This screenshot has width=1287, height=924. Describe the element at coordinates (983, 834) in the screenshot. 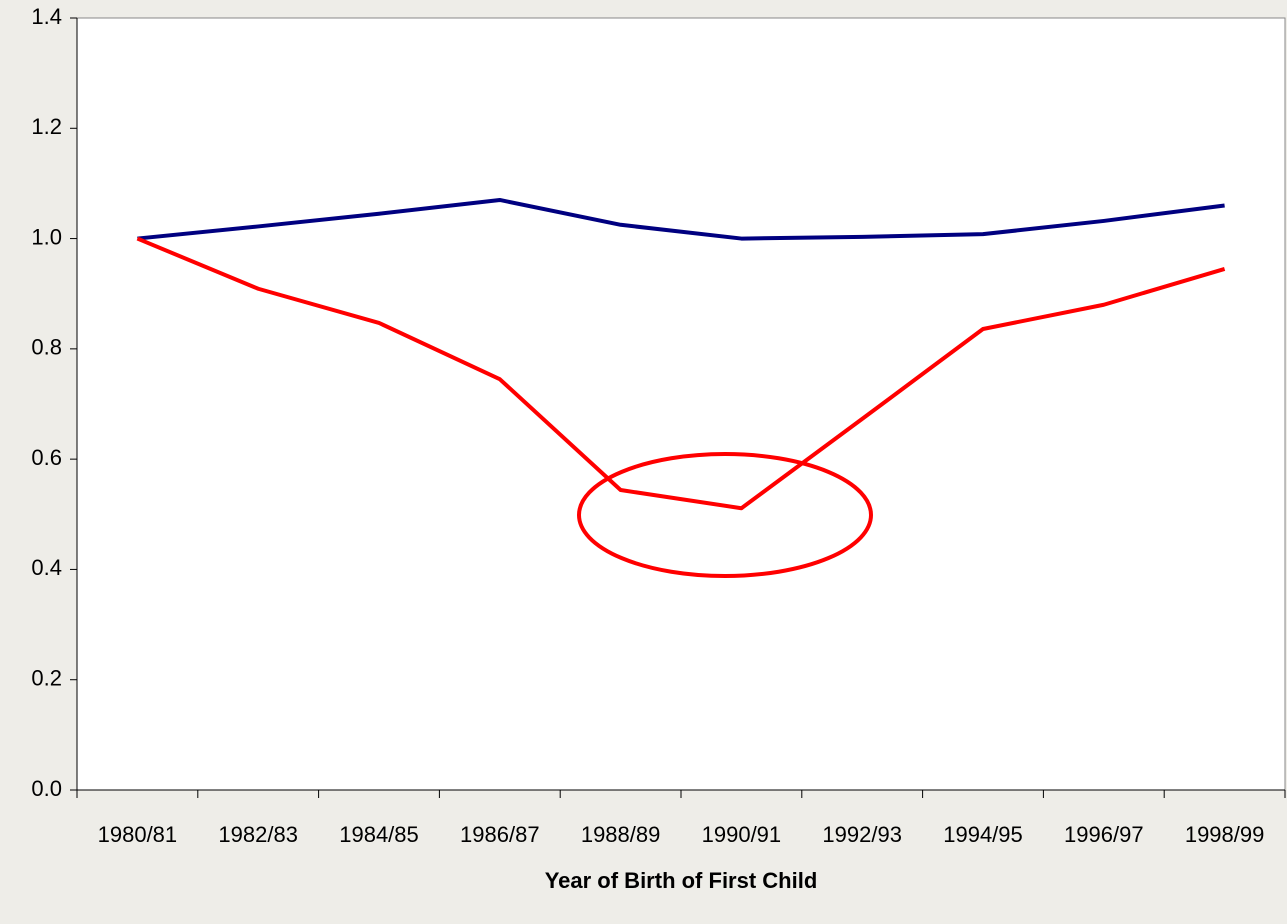

I see `x-tick-label: 1994/95` at that location.